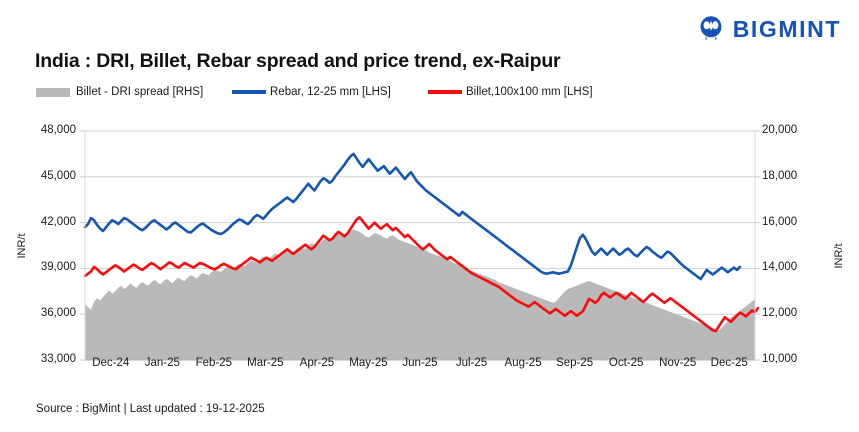  I want to click on y-axis-right-tick: 18,000, so click(780, 175).